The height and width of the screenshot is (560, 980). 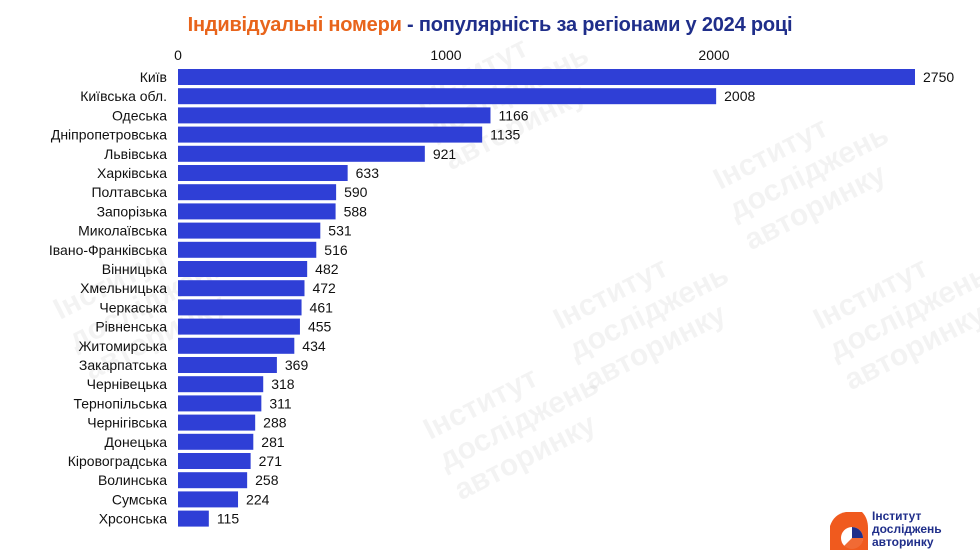 What do you see at coordinates (129, 192) in the screenshot?
I see `category-label: Полтавська` at bounding box center [129, 192].